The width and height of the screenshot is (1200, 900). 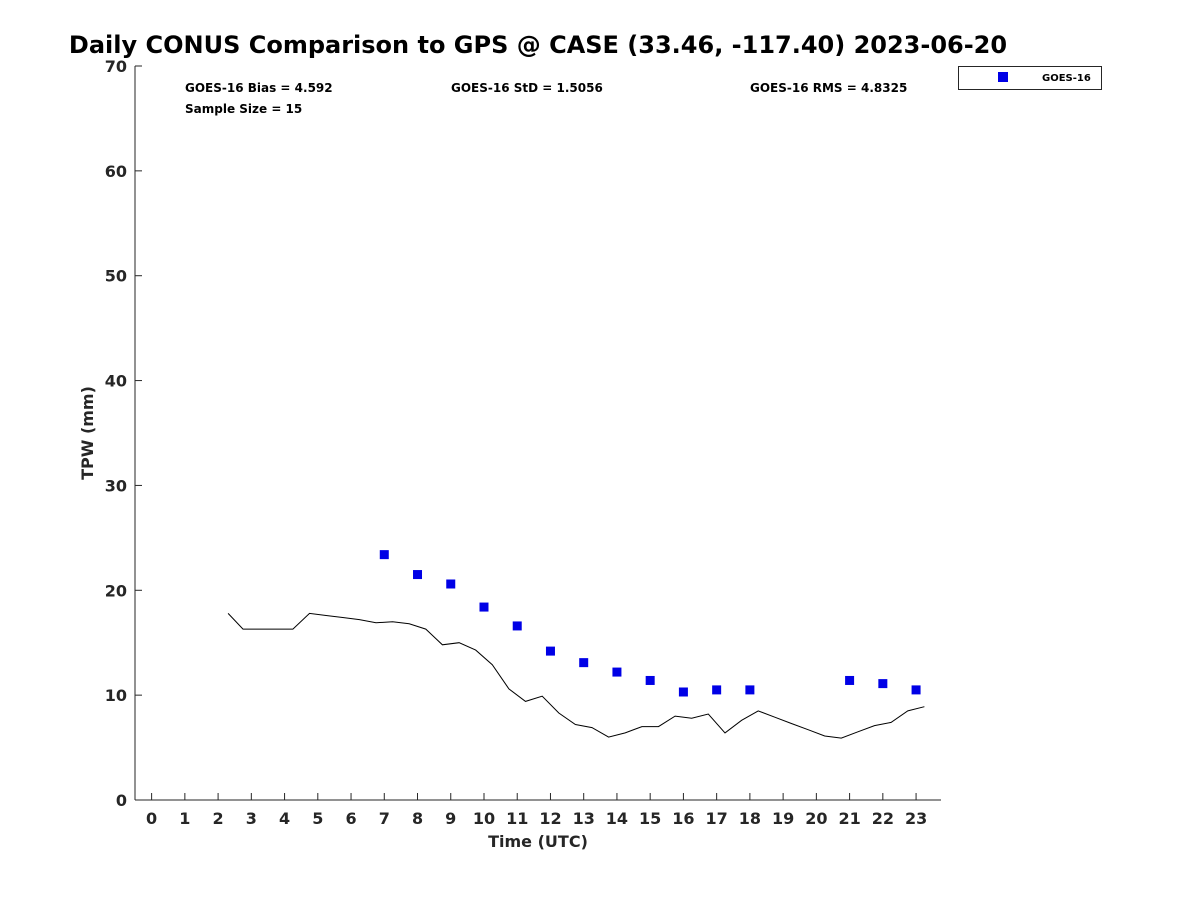 I want to click on x-tick-label: 8, so click(x=417, y=818).